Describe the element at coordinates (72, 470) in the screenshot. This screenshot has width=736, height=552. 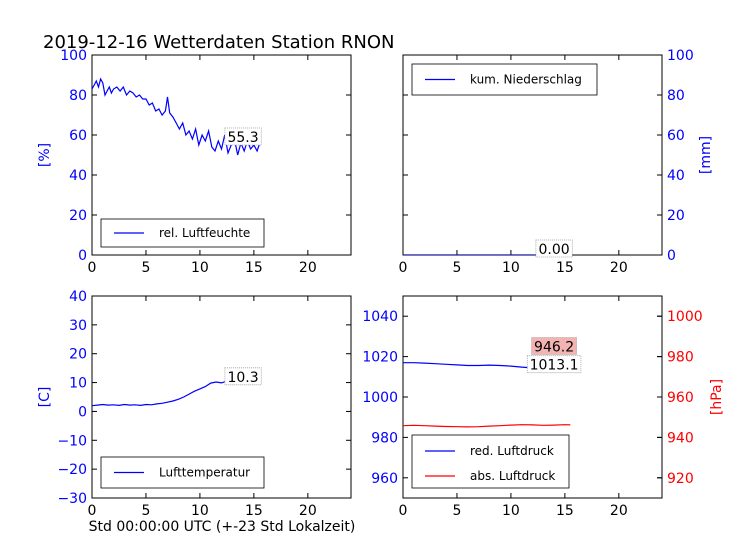
I see `y-tick-label: −20` at that location.